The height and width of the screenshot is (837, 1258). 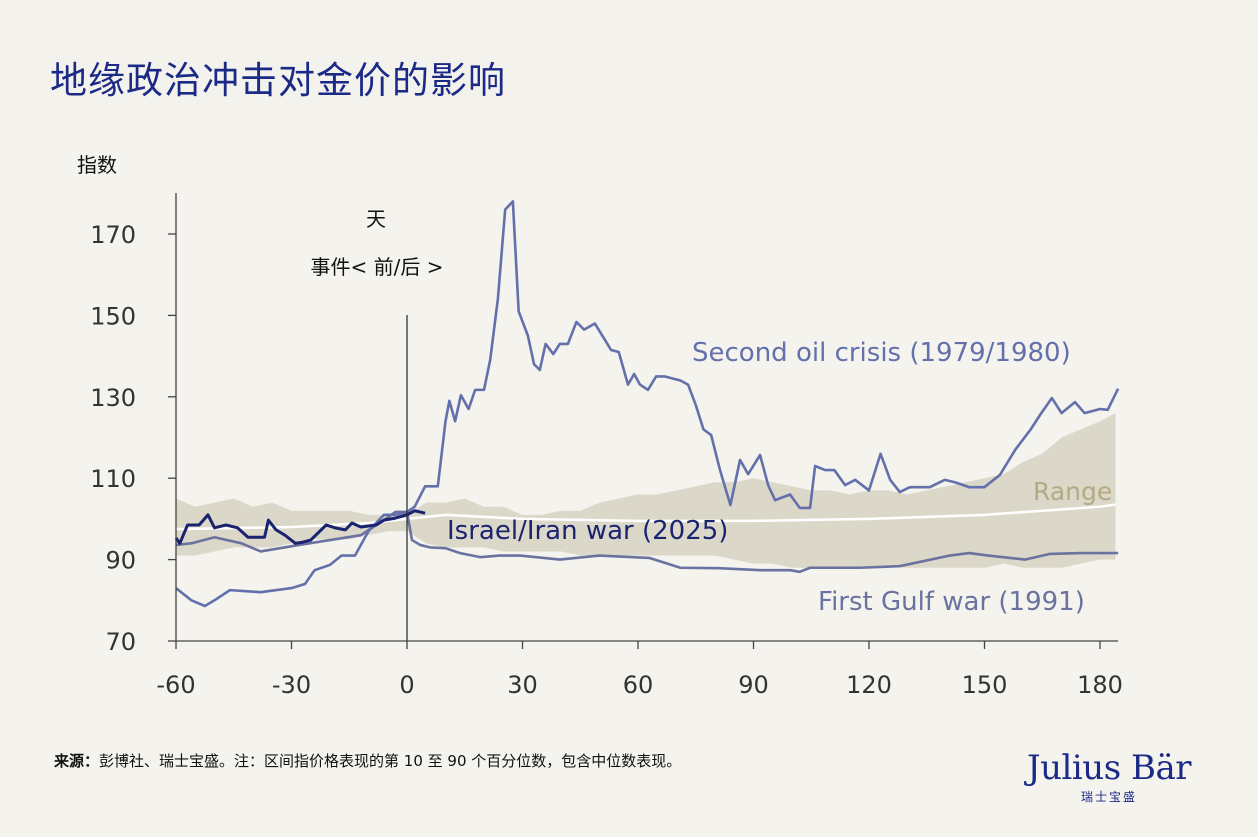 I want to click on y-tick-label: 70, so click(x=120, y=642).